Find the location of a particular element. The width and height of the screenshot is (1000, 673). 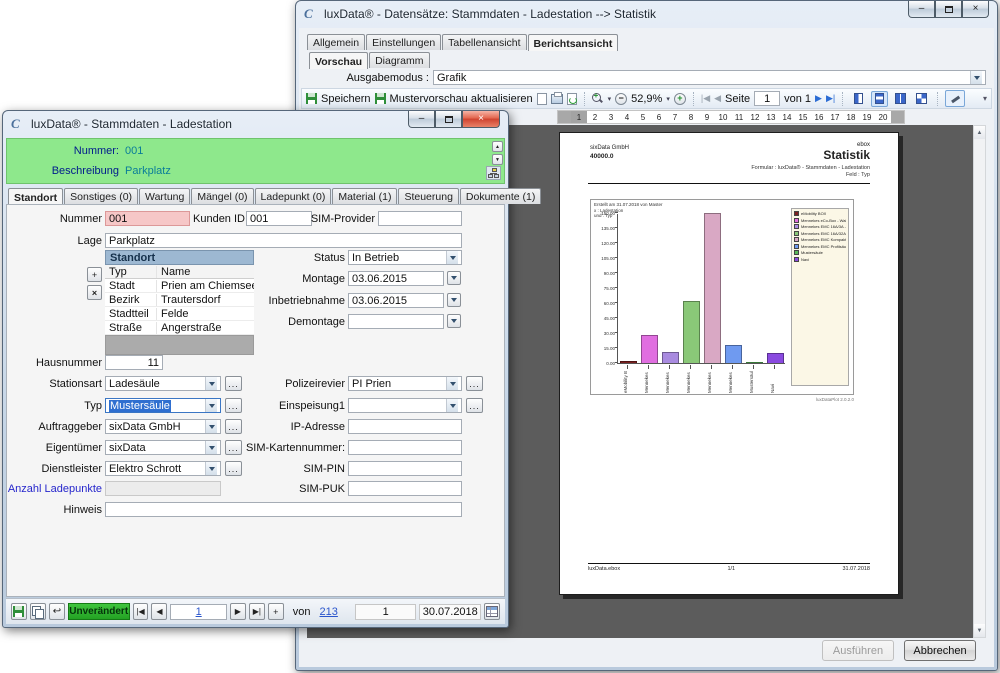

demontage-datepicker-icon is located at coordinates (454, 321).